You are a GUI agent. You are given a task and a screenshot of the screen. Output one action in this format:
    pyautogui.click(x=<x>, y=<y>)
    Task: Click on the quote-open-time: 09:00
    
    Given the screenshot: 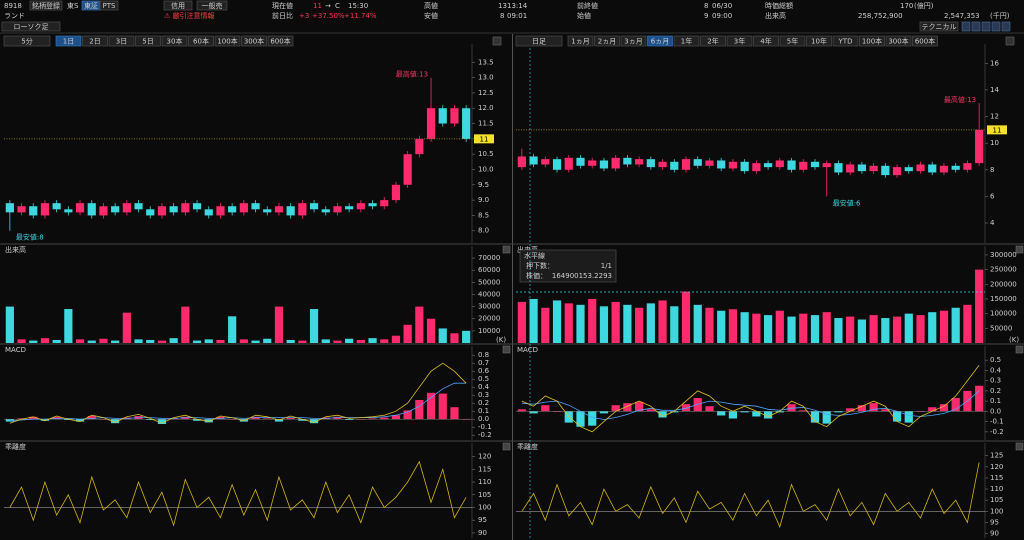 What is the action you would take?
    pyautogui.click(x=722, y=16)
    